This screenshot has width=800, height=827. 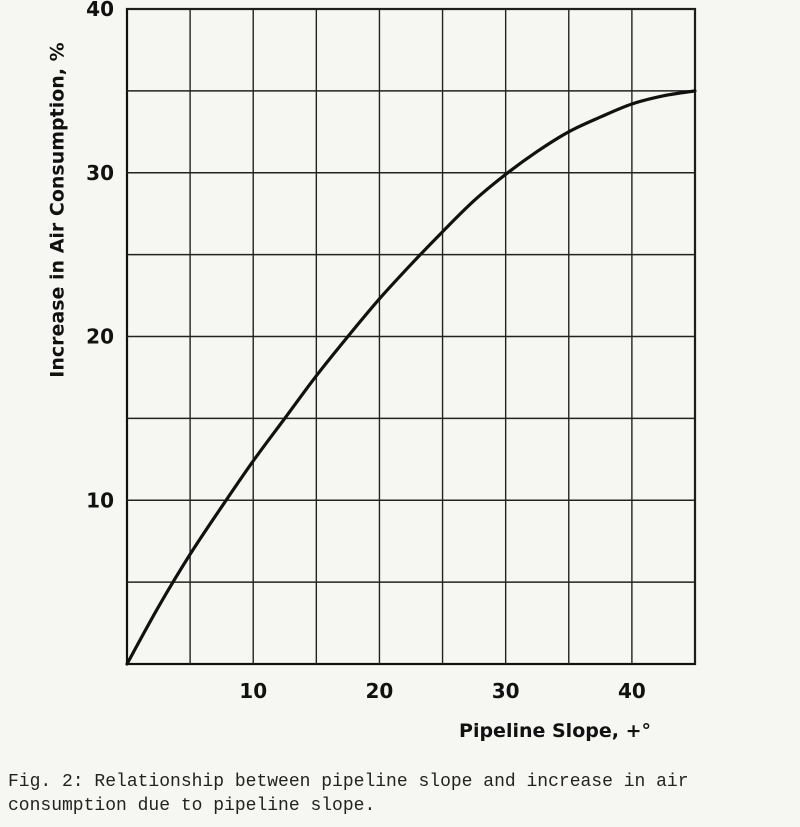 What do you see at coordinates (58, 209) in the screenshot?
I see `y-axis-title: Increase in Air Consumption, %` at bounding box center [58, 209].